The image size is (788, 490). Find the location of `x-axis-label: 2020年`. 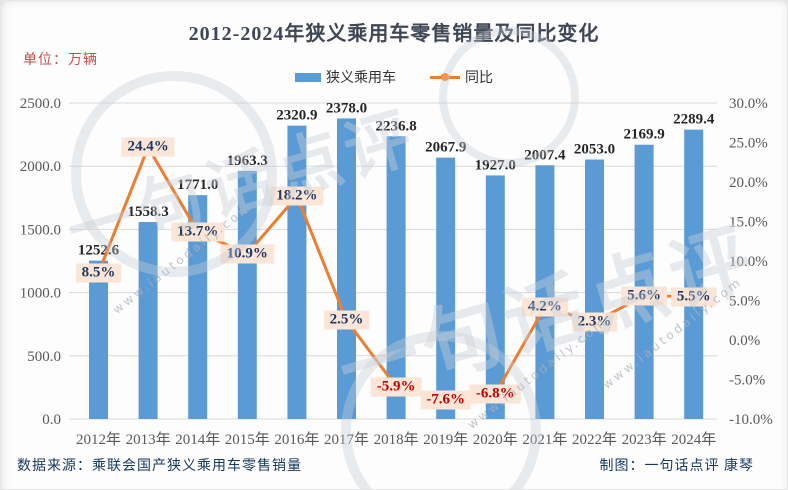

x-axis-label: 2020年 is located at coordinates (495, 439).